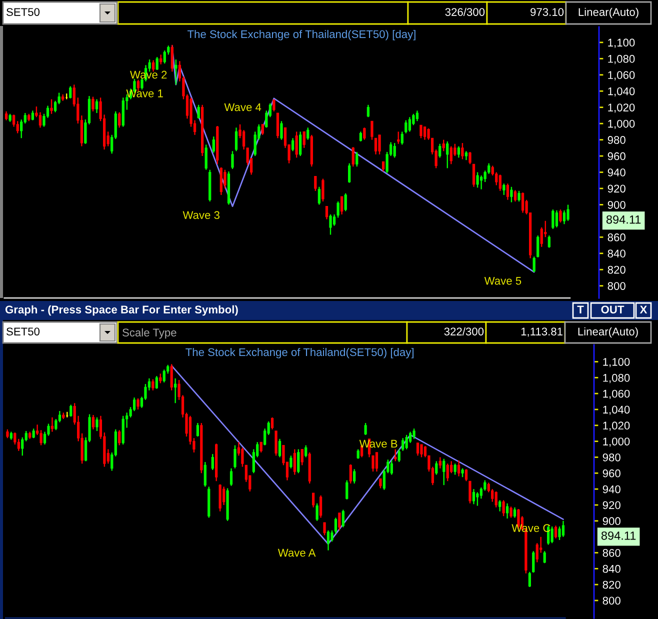  I want to click on data-label: Wave 3, so click(201, 215).